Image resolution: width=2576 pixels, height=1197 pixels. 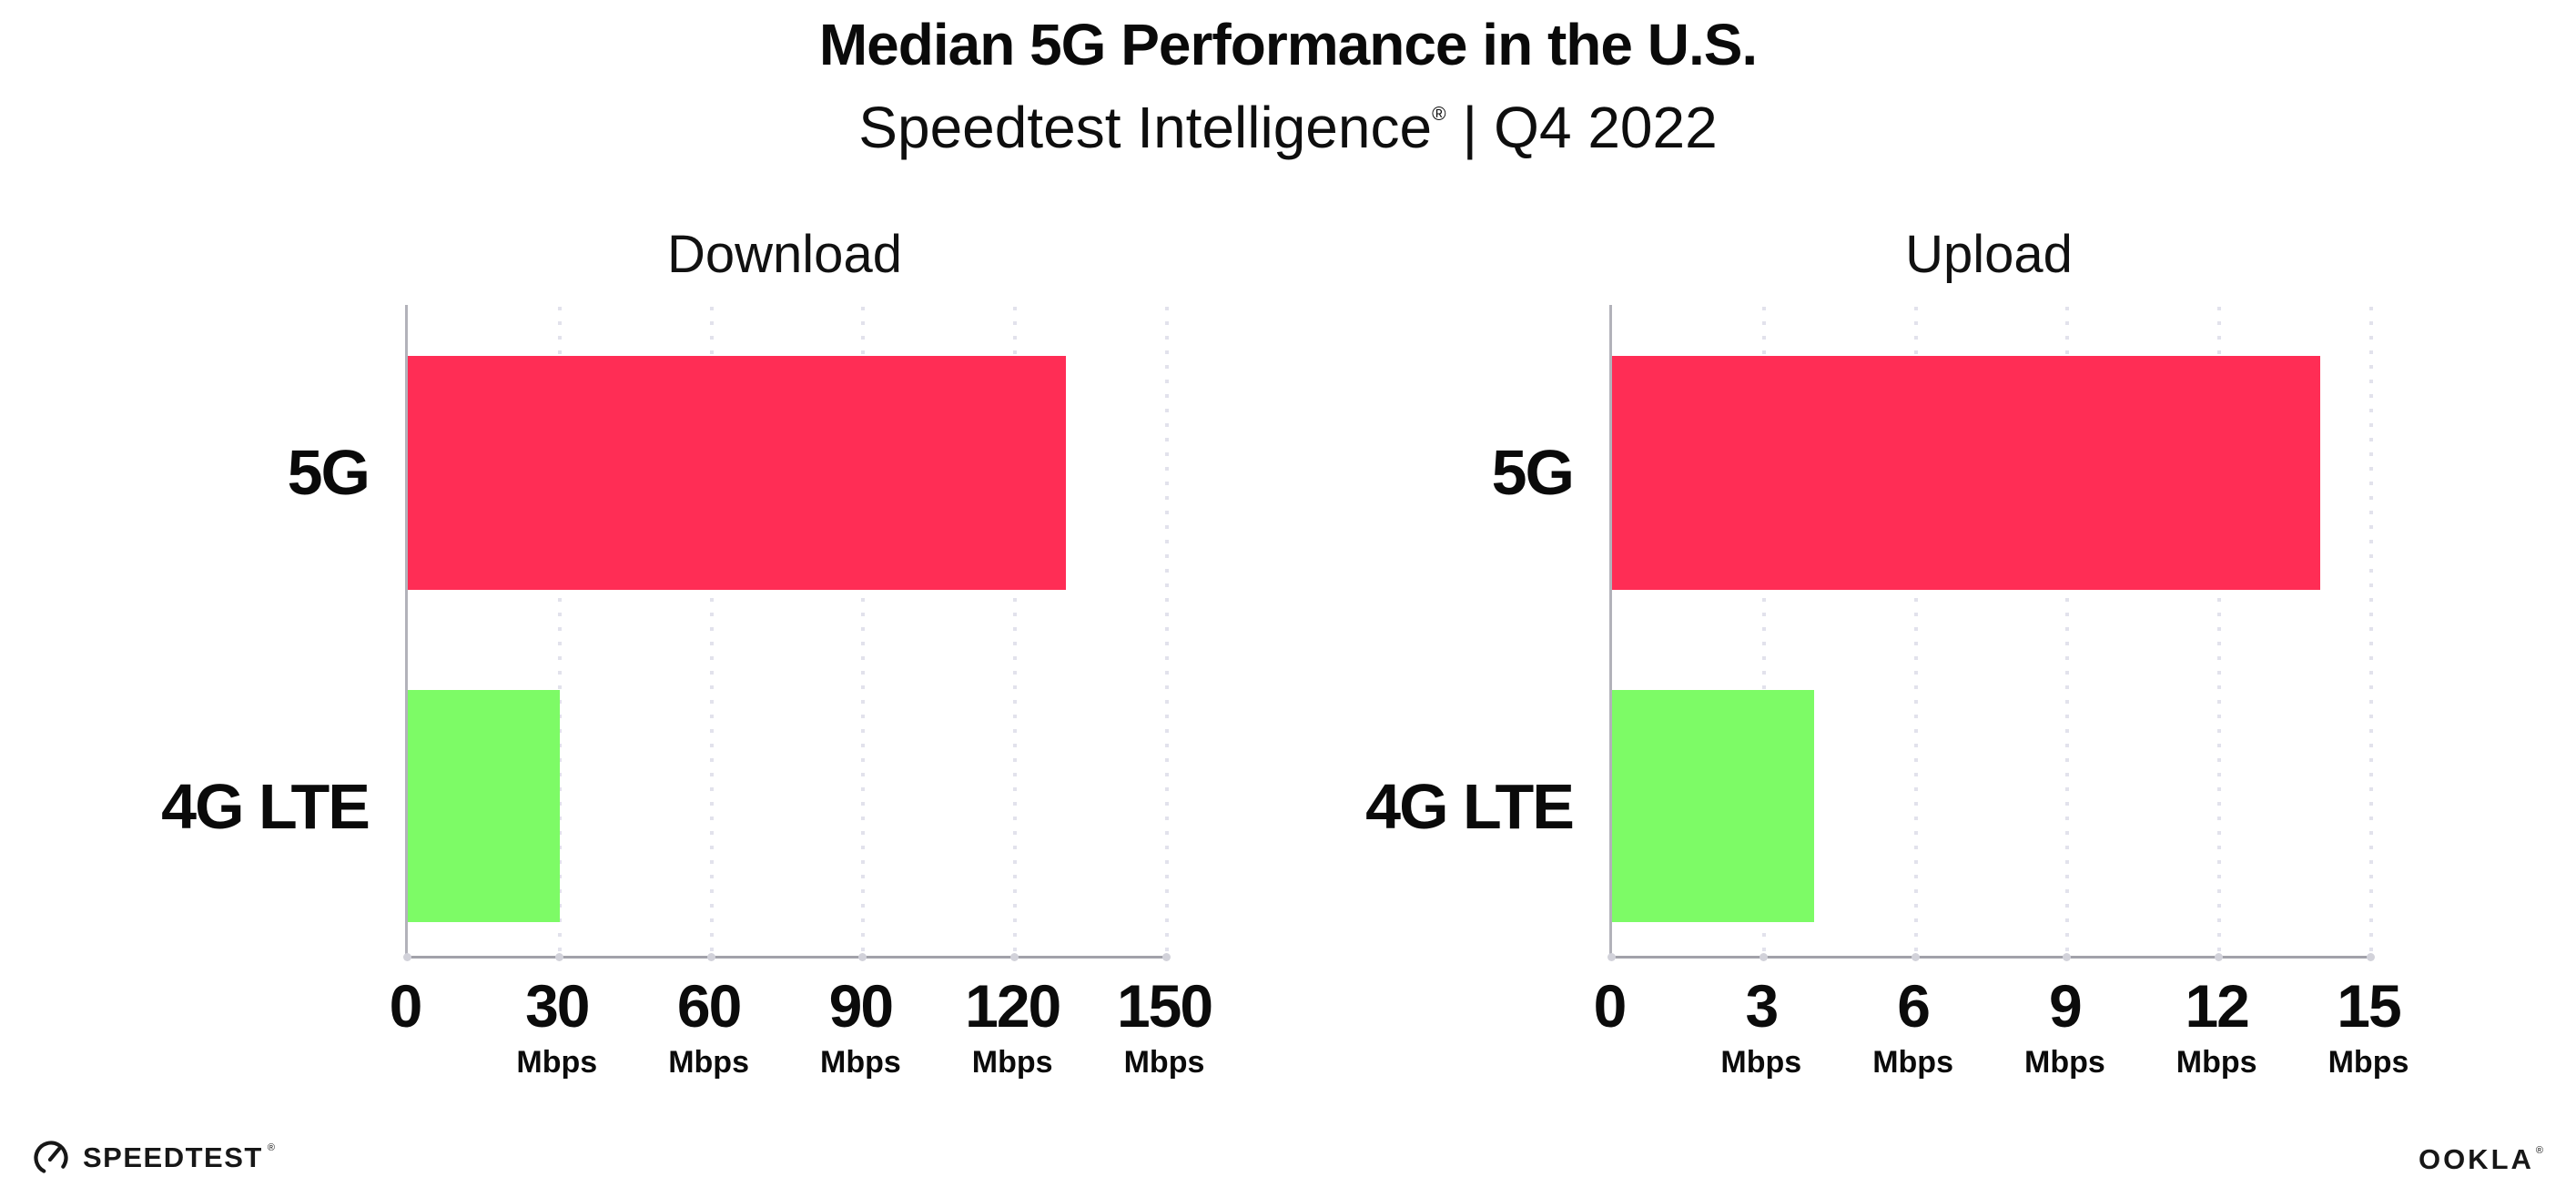 I want to click on x-tick-value: 30, so click(x=557, y=1006).